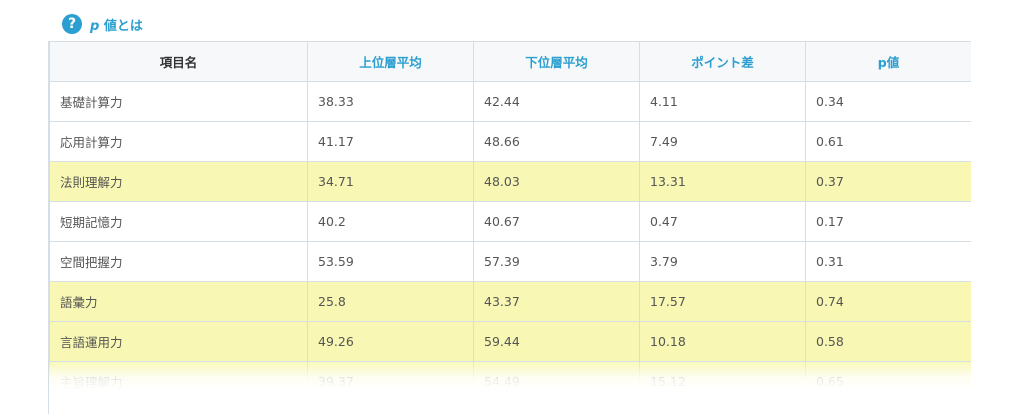 Image resolution: width=1015 pixels, height=414 pixels. I want to click on cell-lower: 57.39, so click(556, 261).